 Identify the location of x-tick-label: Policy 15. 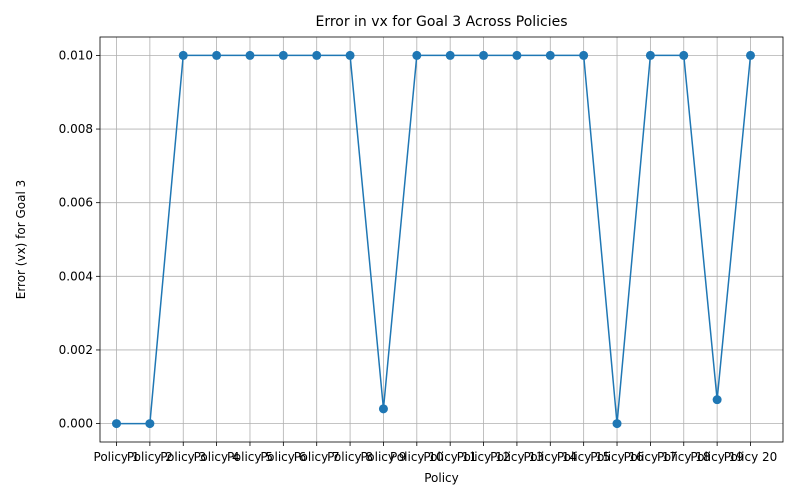
(584, 457).